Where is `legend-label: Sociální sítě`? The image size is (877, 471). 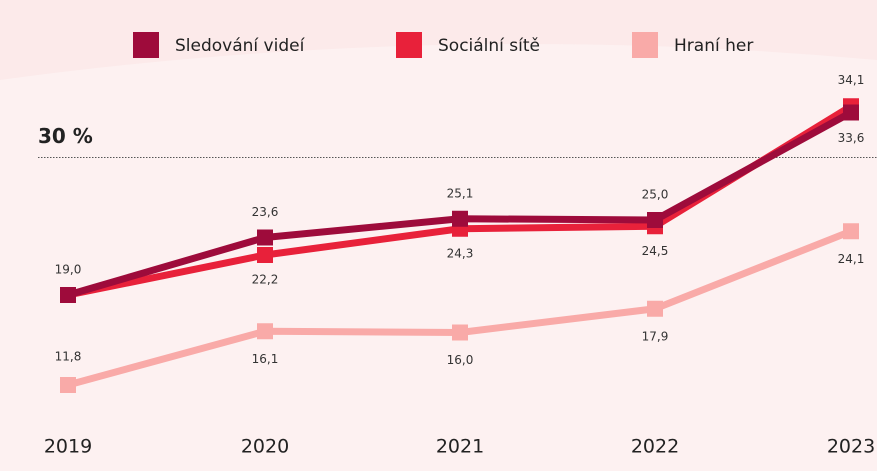 legend-label: Sociální sítě is located at coordinates (489, 46).